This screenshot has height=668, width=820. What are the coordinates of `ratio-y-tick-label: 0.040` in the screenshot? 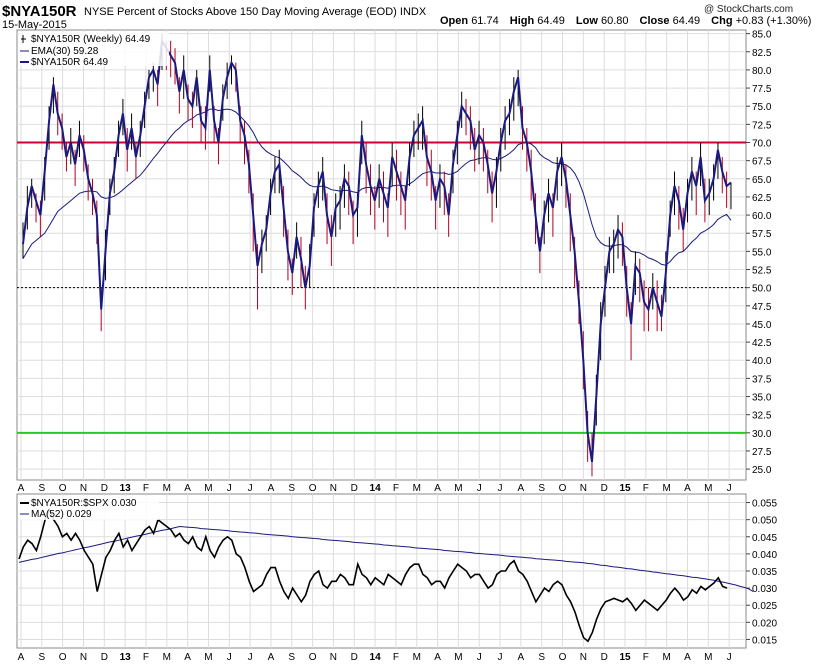 It's located at (764, 555).